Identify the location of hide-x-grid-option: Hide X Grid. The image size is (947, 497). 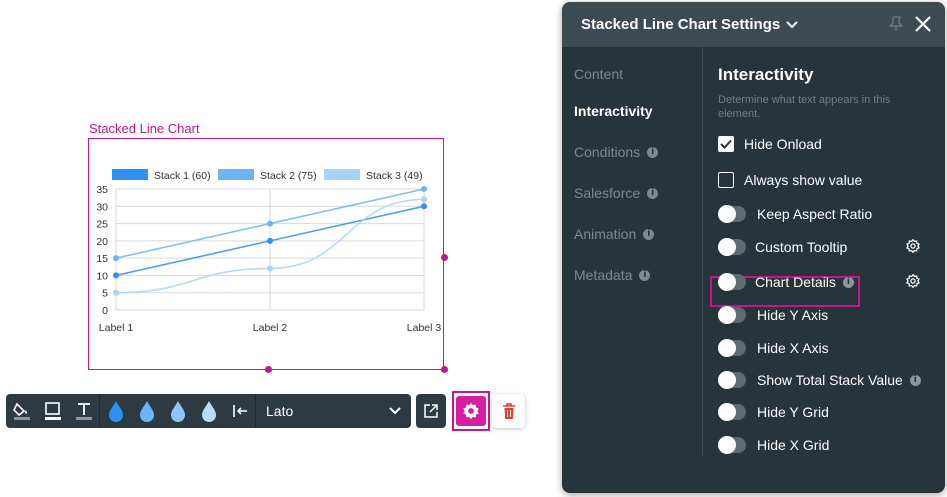
(772, 445).